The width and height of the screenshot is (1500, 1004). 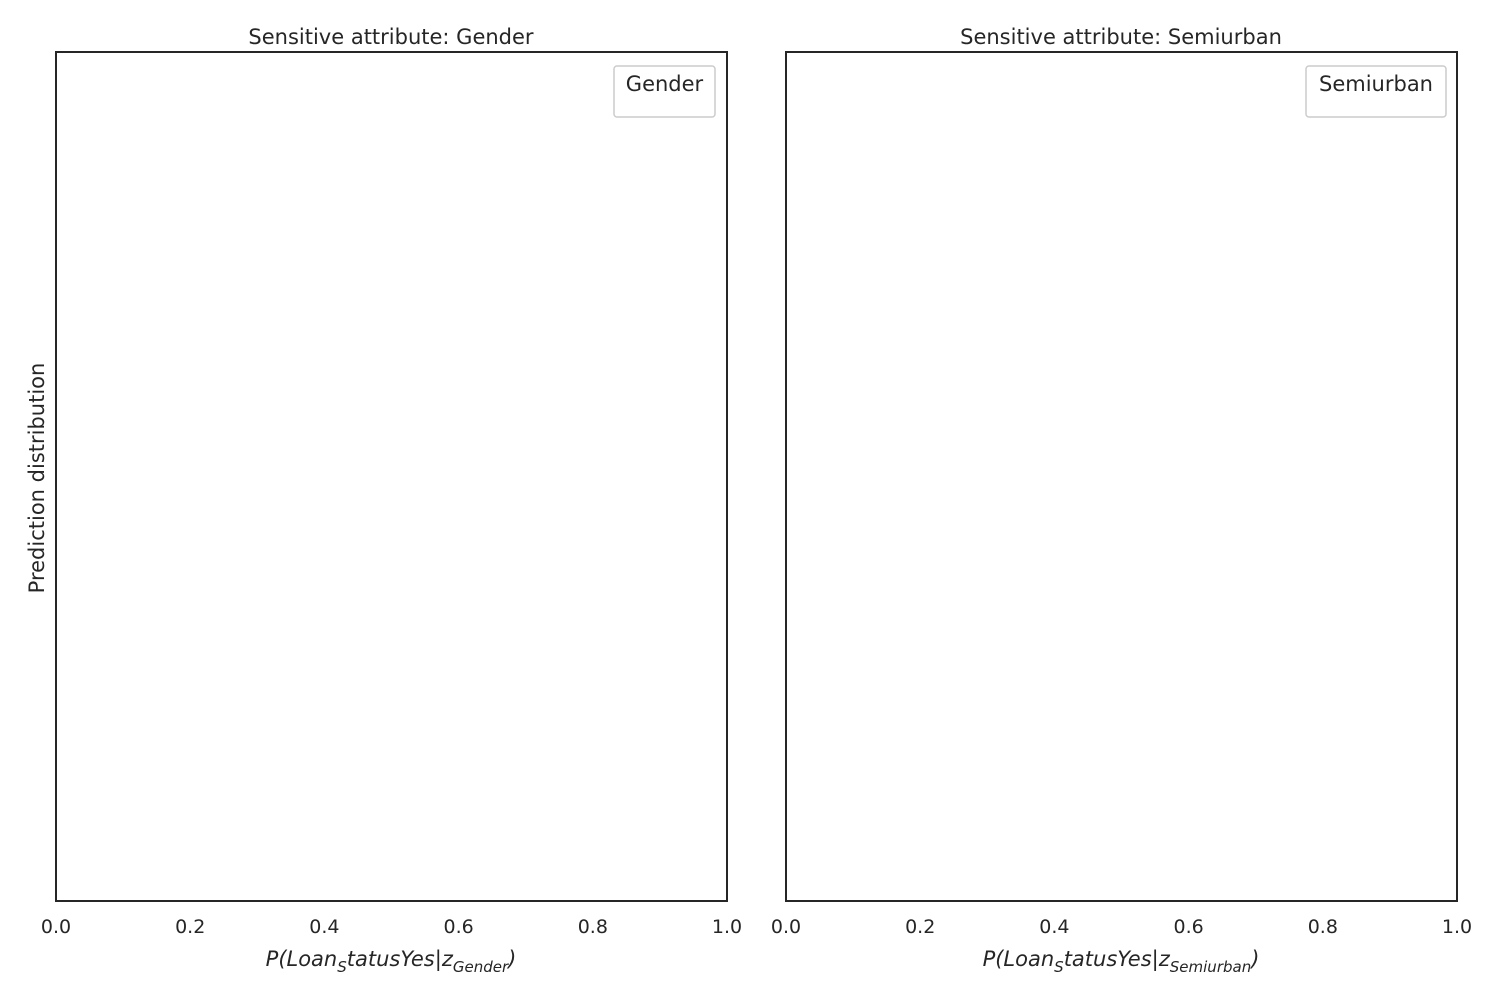 I want to click on x-axis-label: P(LoanStatusYes|zSemiurban), so click(x=1121, y=961).